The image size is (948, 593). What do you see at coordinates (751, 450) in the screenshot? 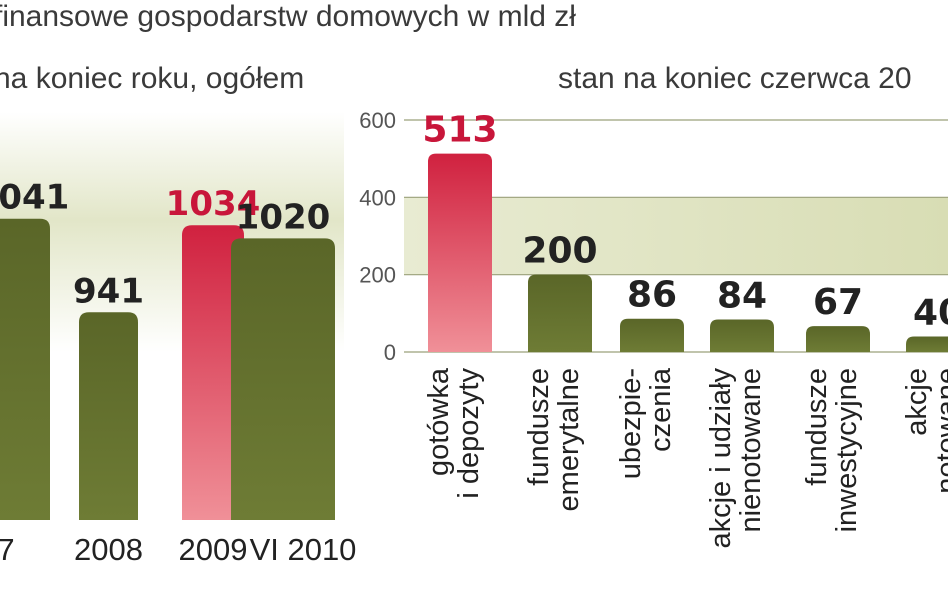
I see `right-category-label-3-1: nienotowane` at bounding box center [751, 450].